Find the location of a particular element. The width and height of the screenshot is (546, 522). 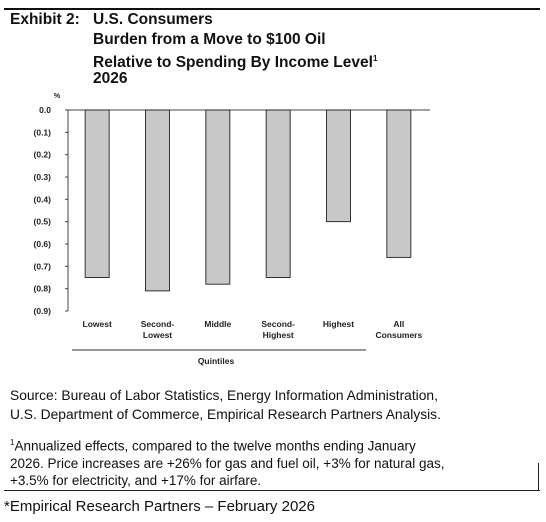

top-rule is located at coordinates (272, 9).